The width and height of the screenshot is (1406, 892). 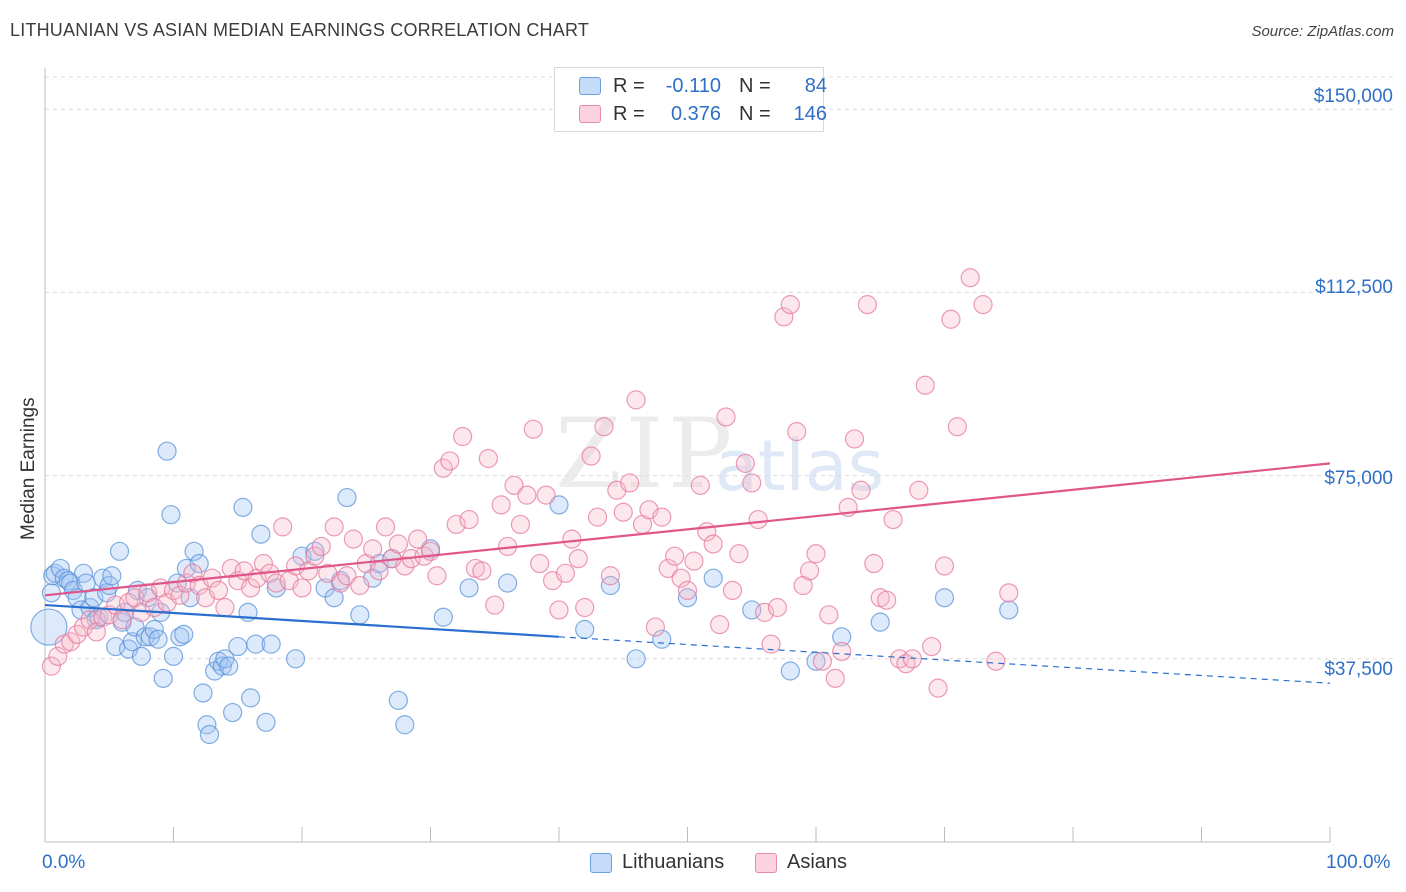 I want to click on source-label: Source: ZipAtlas.com, so click(x=1322, y=31).